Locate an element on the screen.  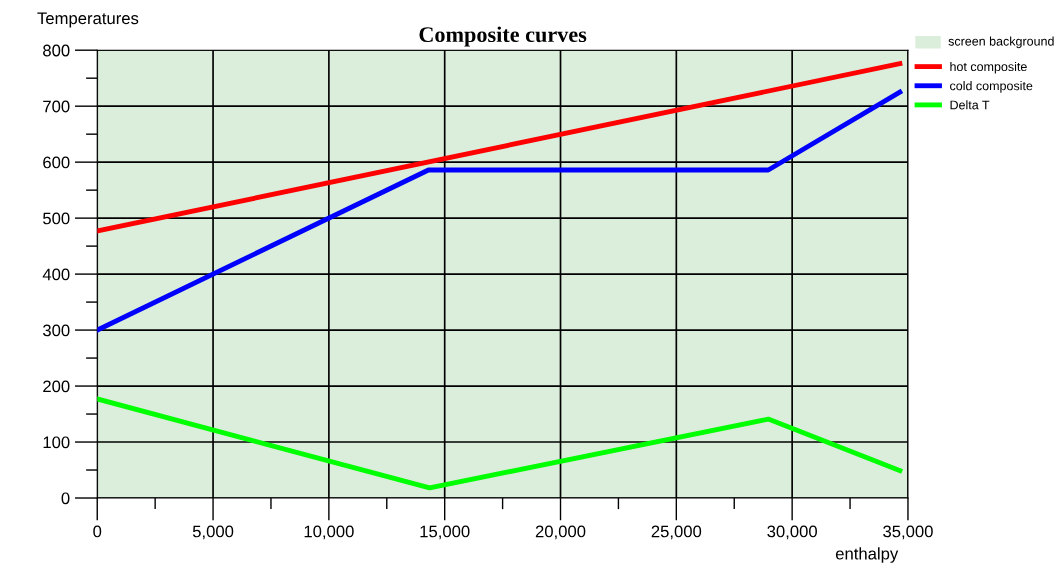
y-tick-label: 700 is located at coordinates (56, 106).